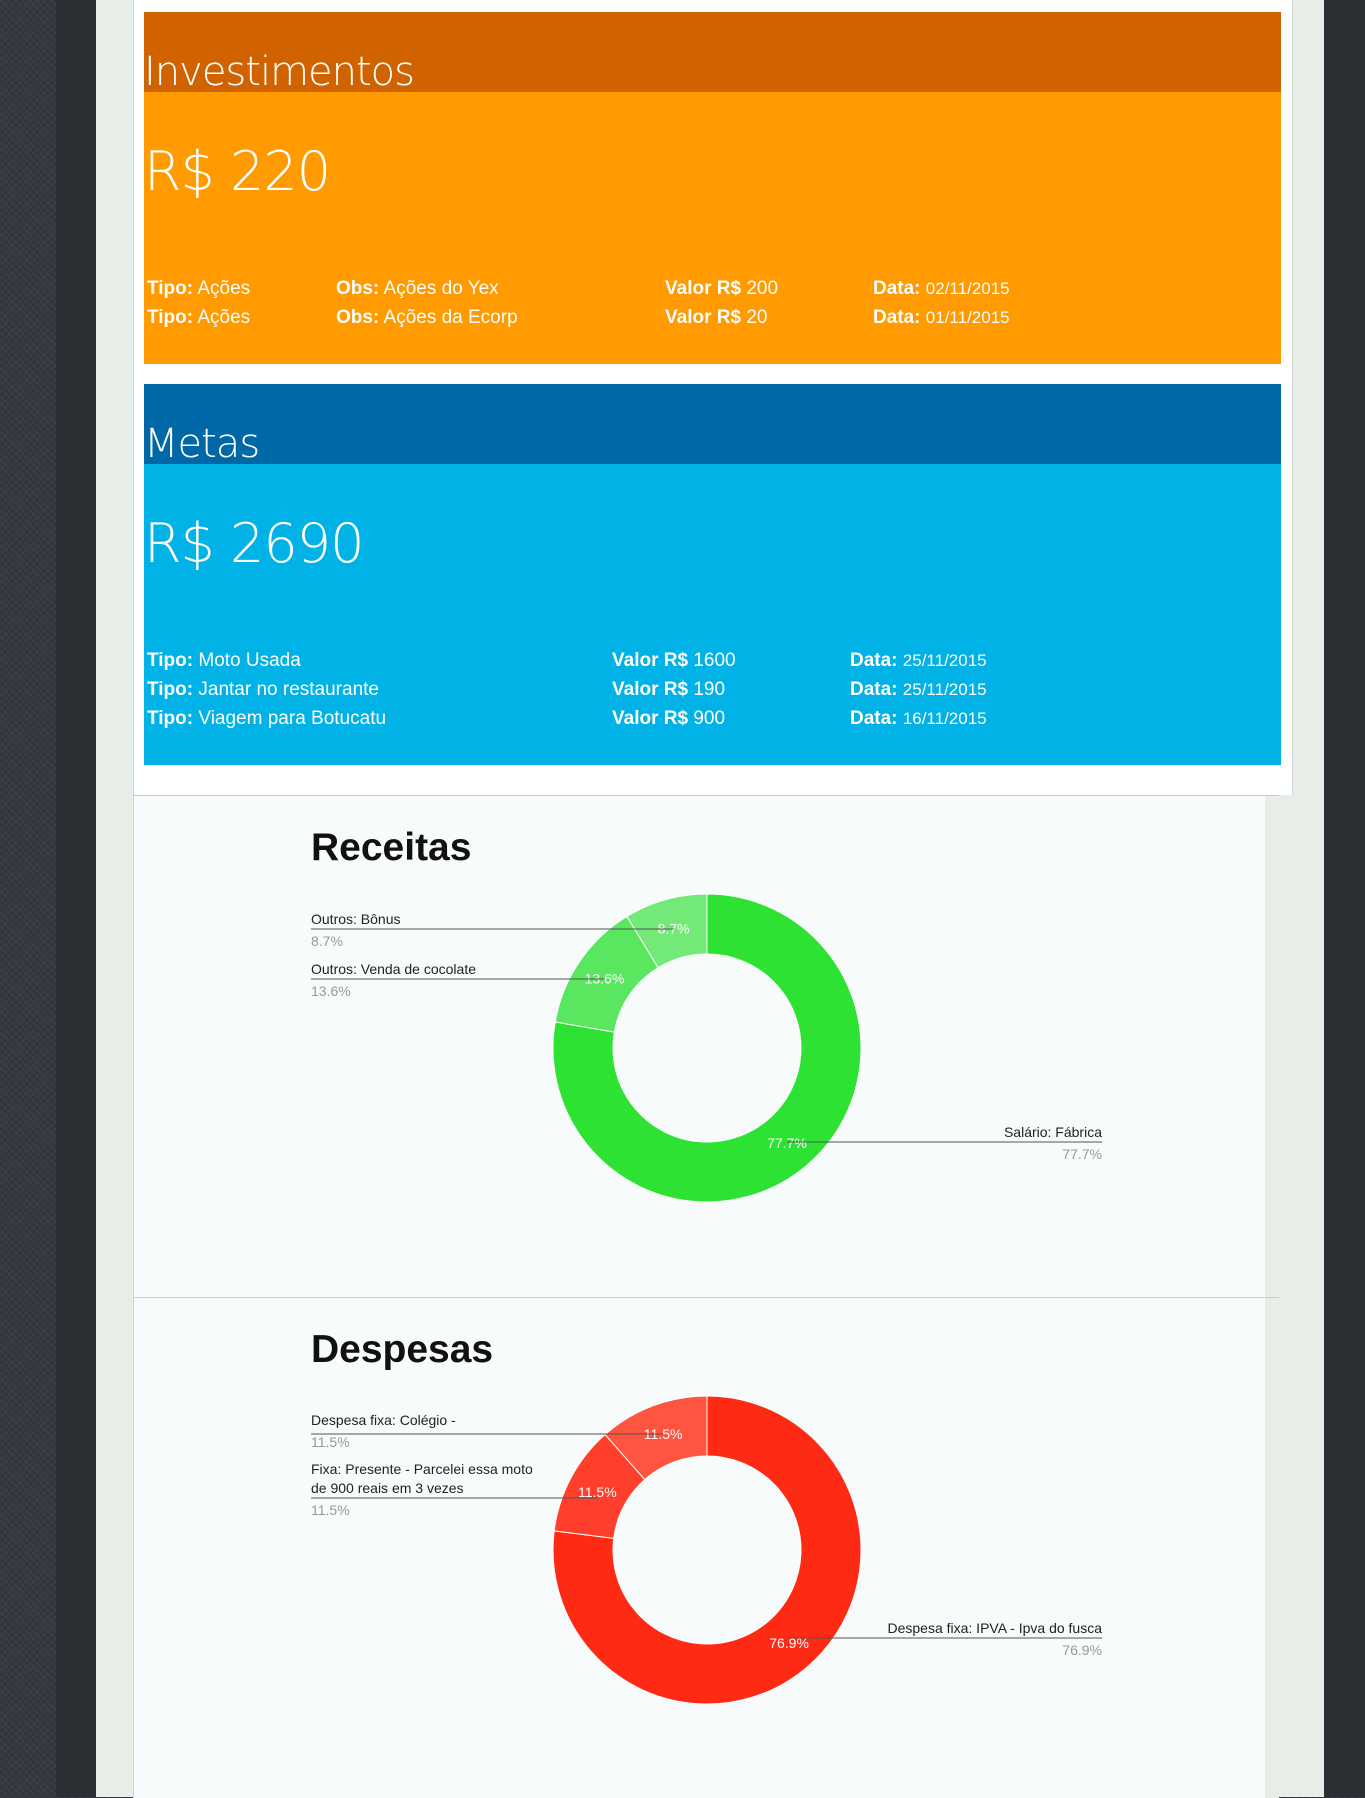 This screenshot has width=1365, height=1798. Describe the element at coordinates (450, 317) in the screenshot. I see `obs-value: Ações da Ecorp` at that location.